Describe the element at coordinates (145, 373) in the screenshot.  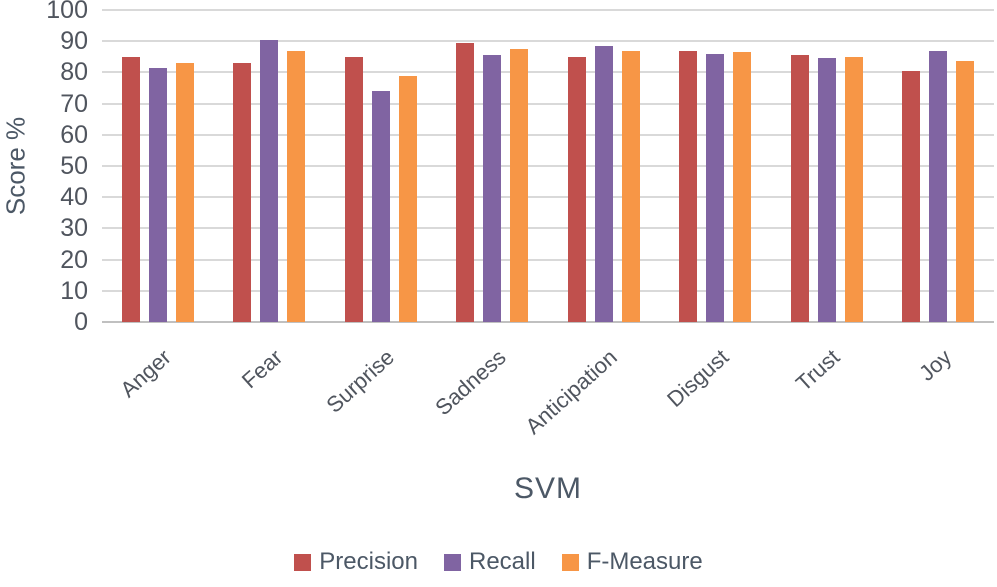
I see `x-category-label-anger: Anger` at that location.